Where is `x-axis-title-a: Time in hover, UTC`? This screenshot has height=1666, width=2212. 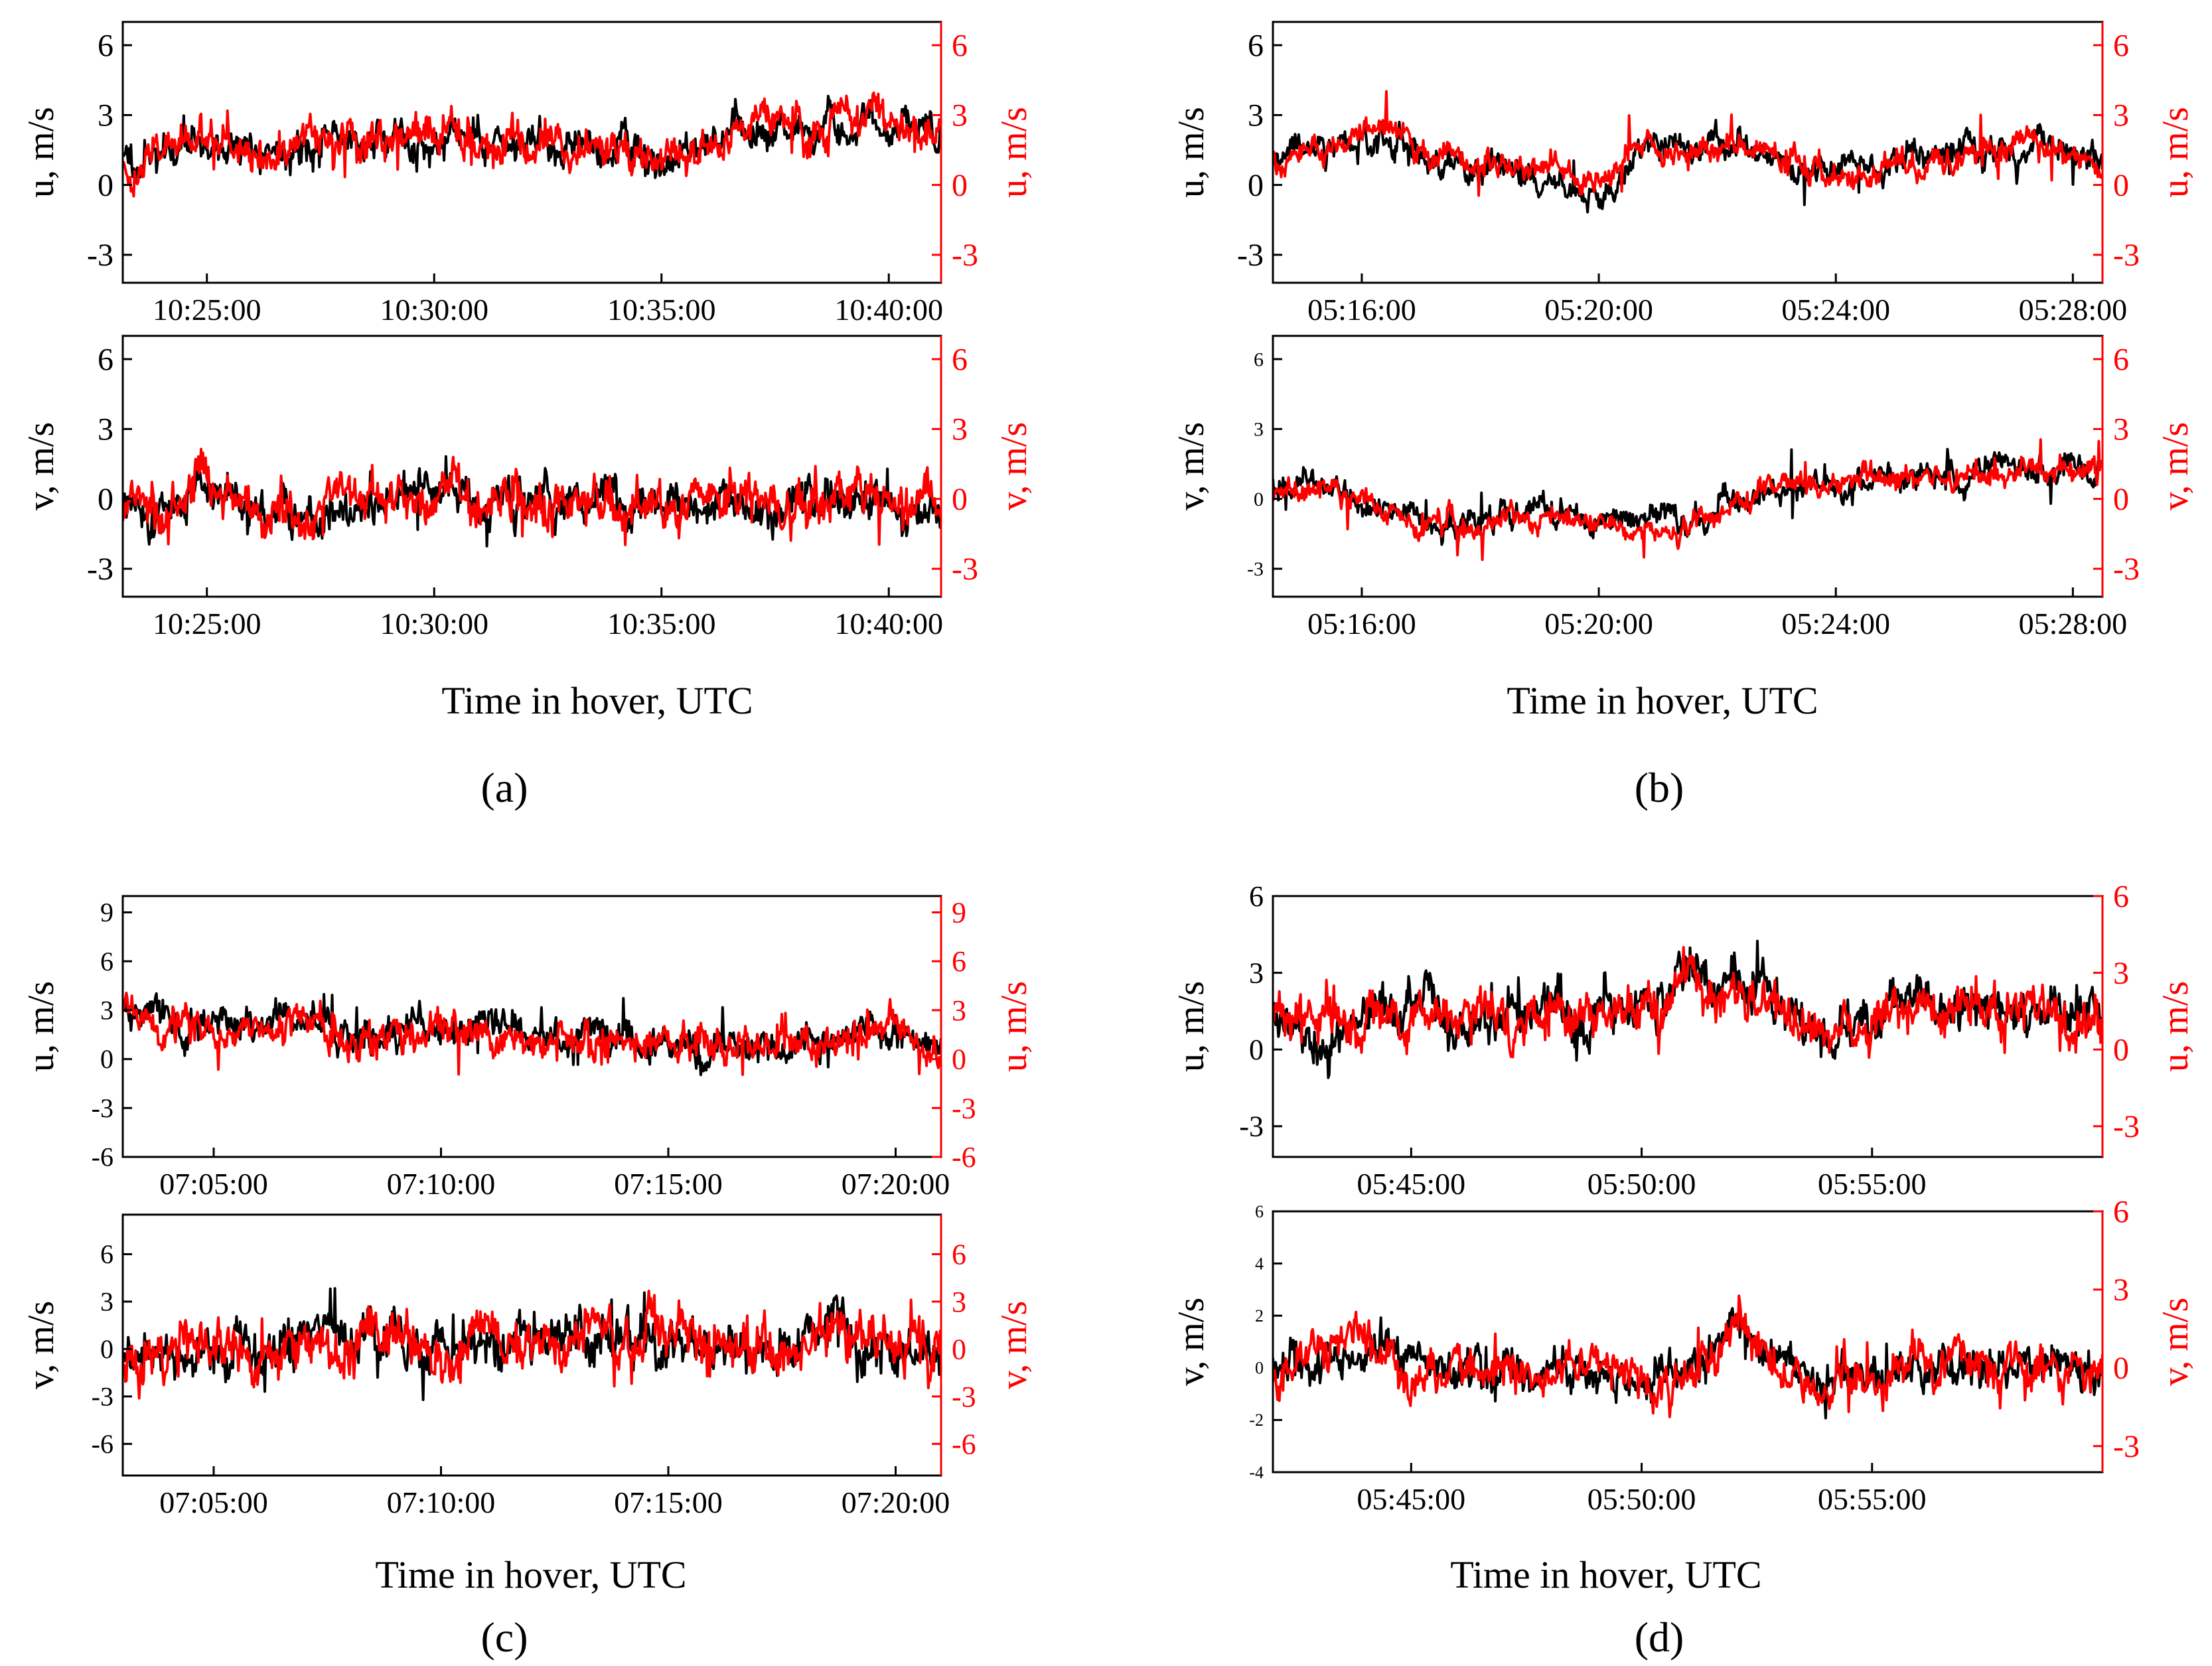 x-axis-title-a: Time in hover, UTC is located at coordinates (597, 700).